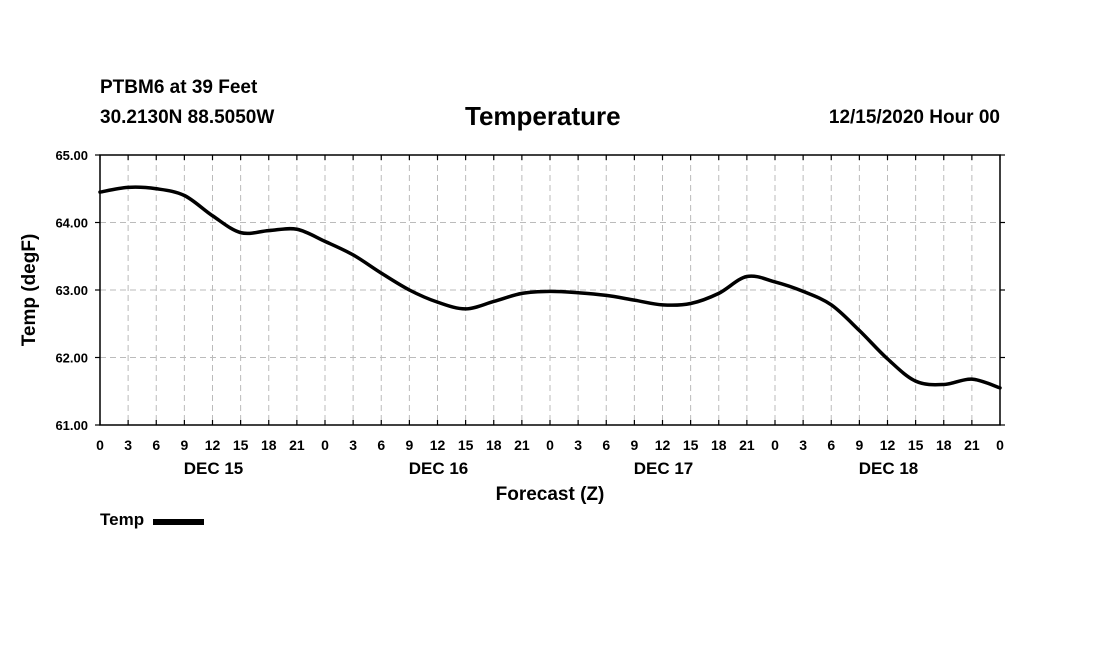 The image size is (1100, 650). I want to click on day-label: DEC 16, so click(439, 468).